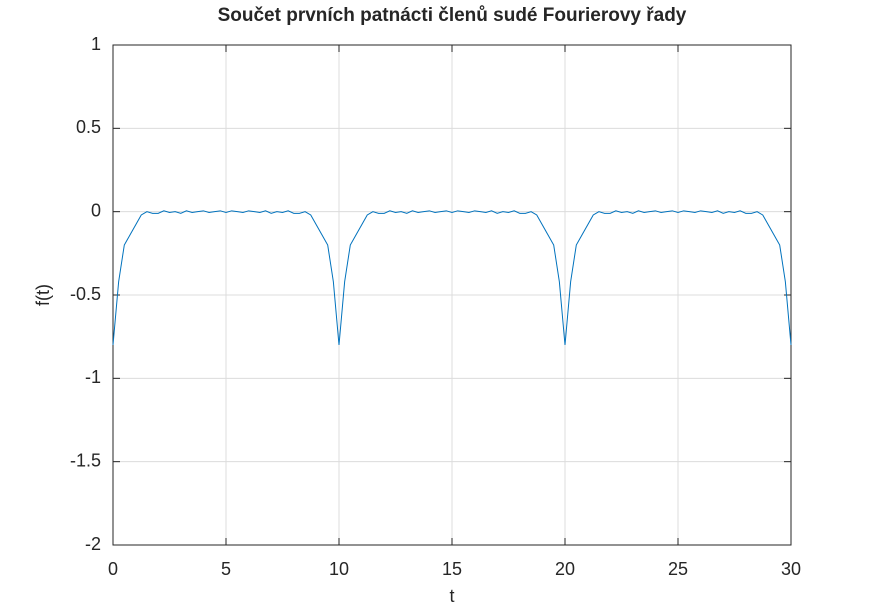  Describe the element at coordinates (678, 569) in the screenshot. I see `x-tick-label: 25` at that location.